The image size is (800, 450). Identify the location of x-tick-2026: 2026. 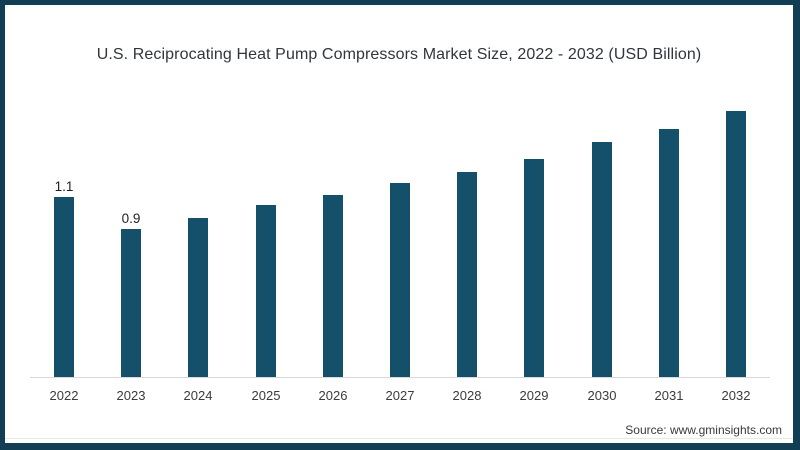
(333, 395).